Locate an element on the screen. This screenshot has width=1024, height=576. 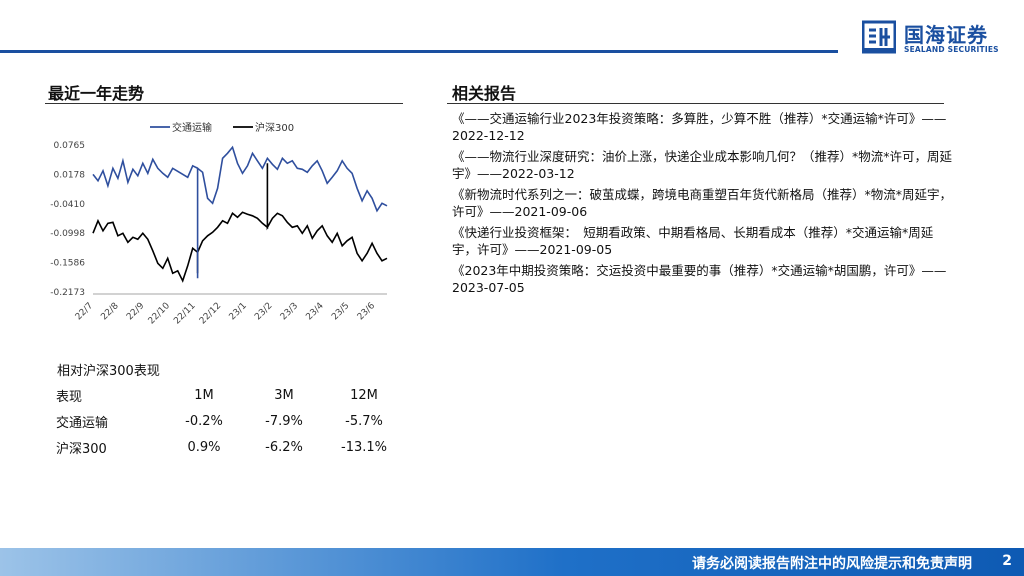
y-axis-ticks: 0.0765 0.0178 -0.0410 -0.0998 -0.1586 -0.2173 is located at coordinates (67, 219).